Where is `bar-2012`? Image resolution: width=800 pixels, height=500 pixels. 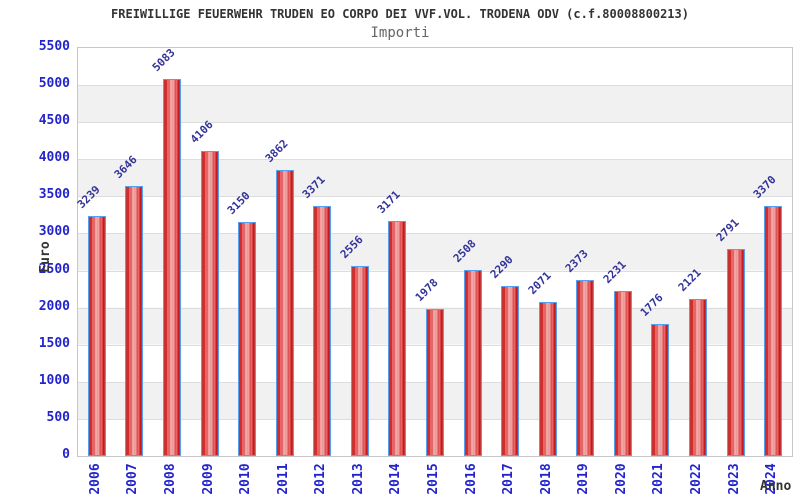
bar-2012 is located at coordinates (322, 331).